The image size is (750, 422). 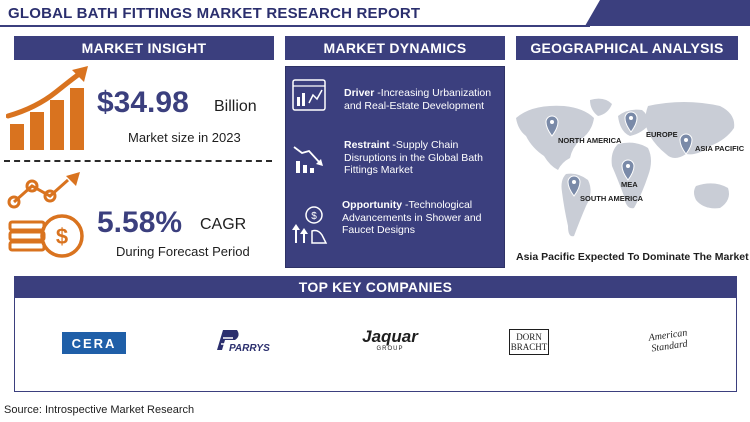 I want to click on banner-shape, so click(x=375, y=13).